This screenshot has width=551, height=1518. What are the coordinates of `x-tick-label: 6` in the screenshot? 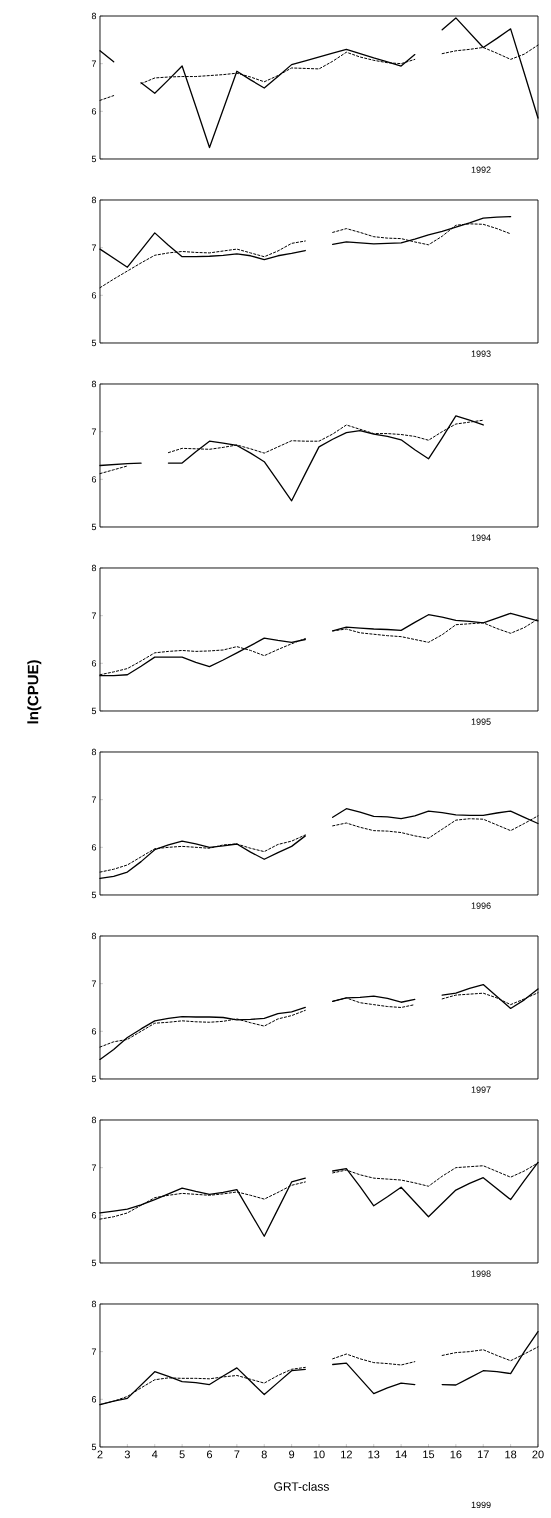 It's located at (210, 1454).